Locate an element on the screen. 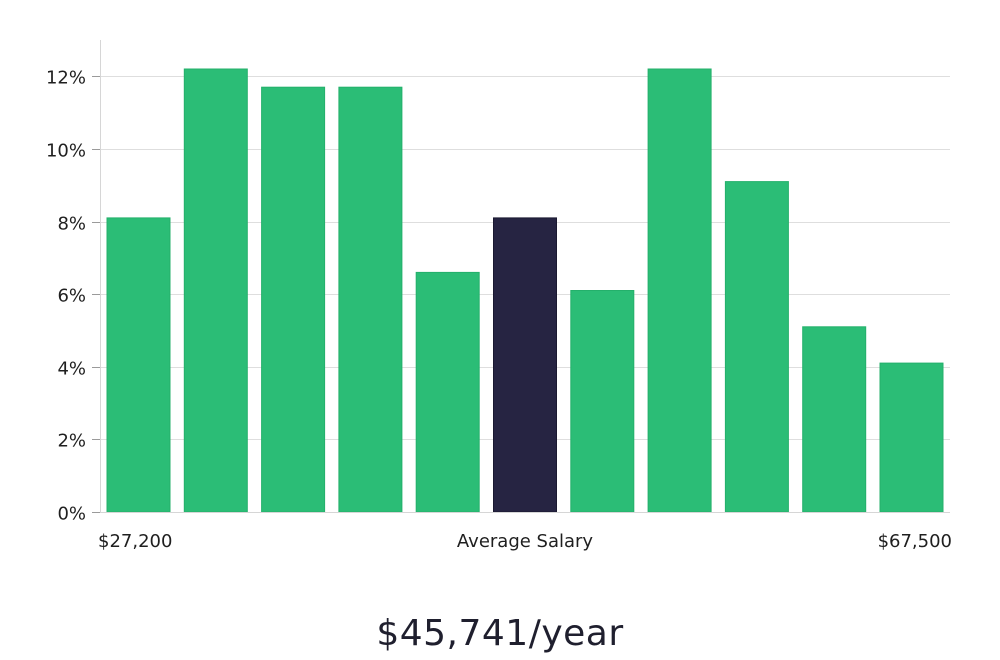 This screenshot has width=1000, height=660. bar-average-salary is located at coordinates (525, 365).